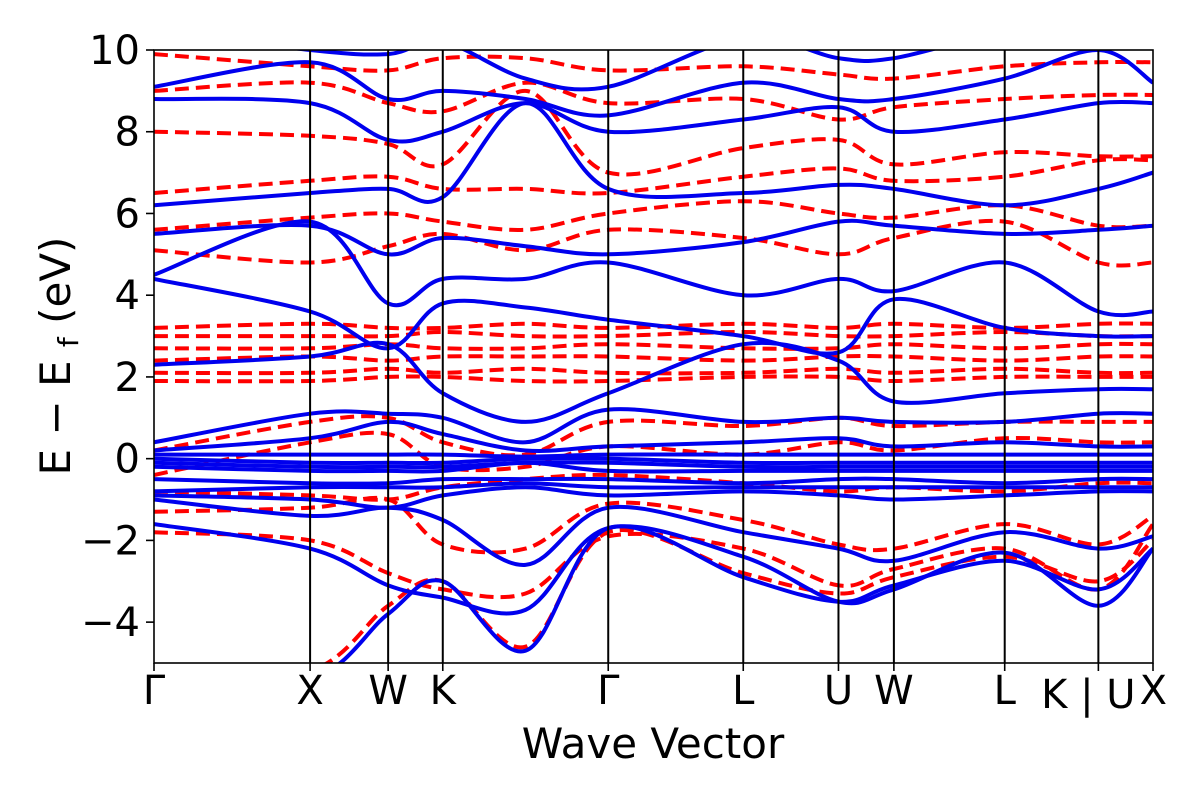 The height and width of the screenshot is (800, 1200). I want to click on y-axis-label-subscript: f, so click(68, 341).